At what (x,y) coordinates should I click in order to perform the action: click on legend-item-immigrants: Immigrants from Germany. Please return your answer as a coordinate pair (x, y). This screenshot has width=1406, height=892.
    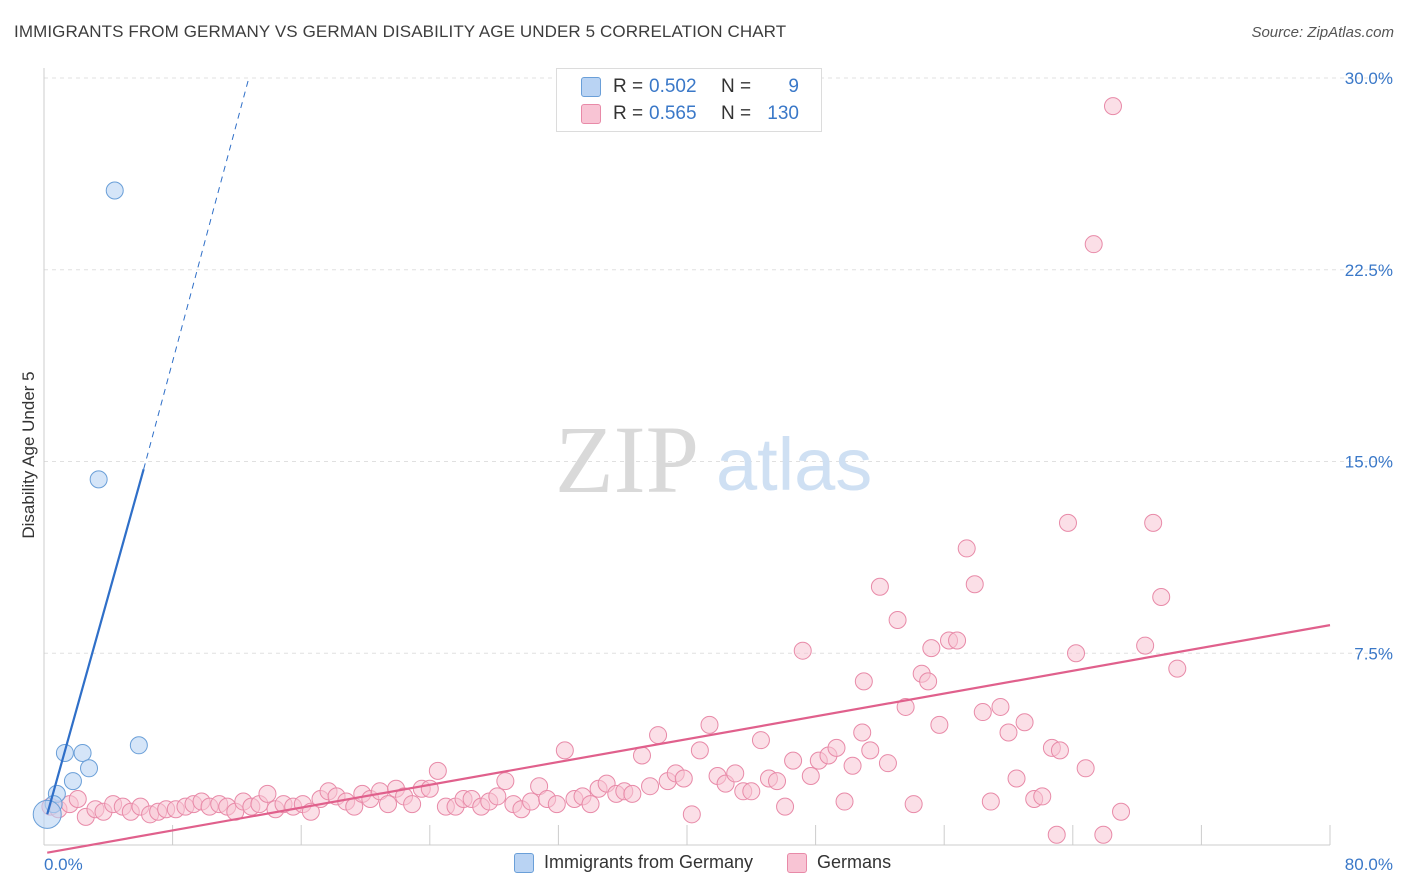
    Looking at the image, I should click on (633, 862).